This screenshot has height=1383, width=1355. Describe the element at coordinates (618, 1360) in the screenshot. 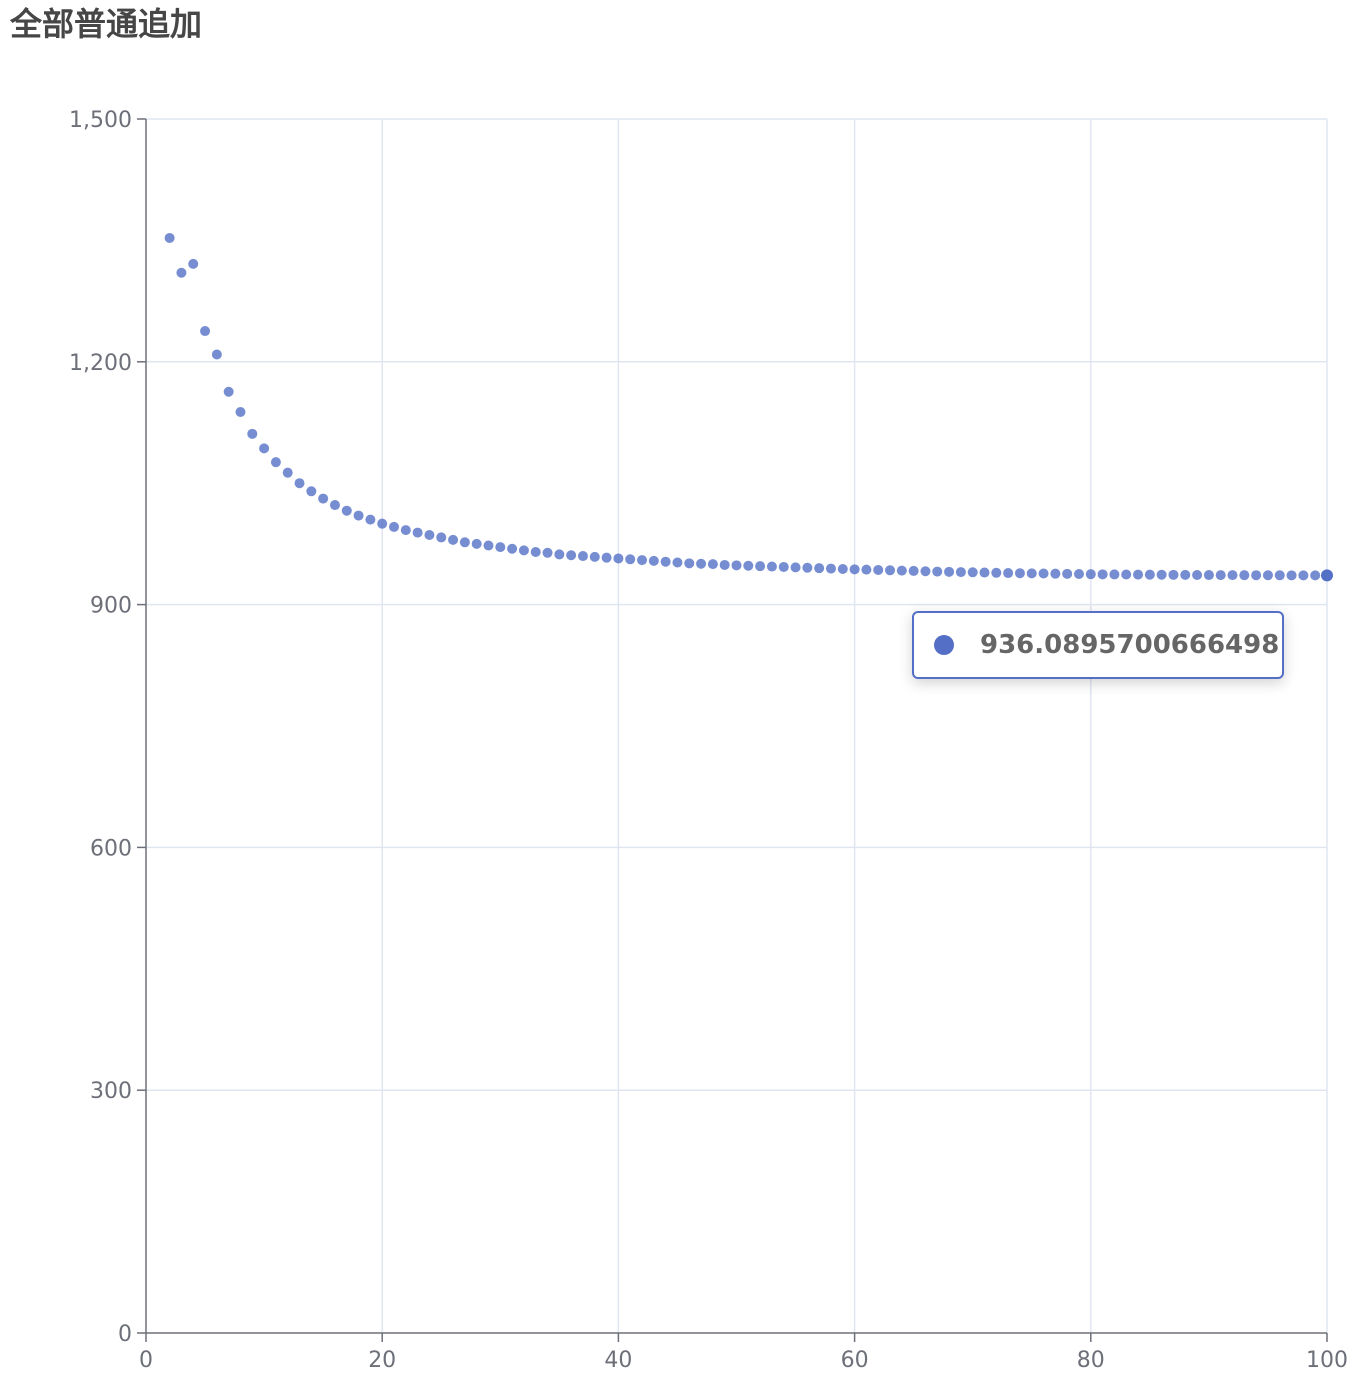

I see `x-tick-label: 40` at that location.